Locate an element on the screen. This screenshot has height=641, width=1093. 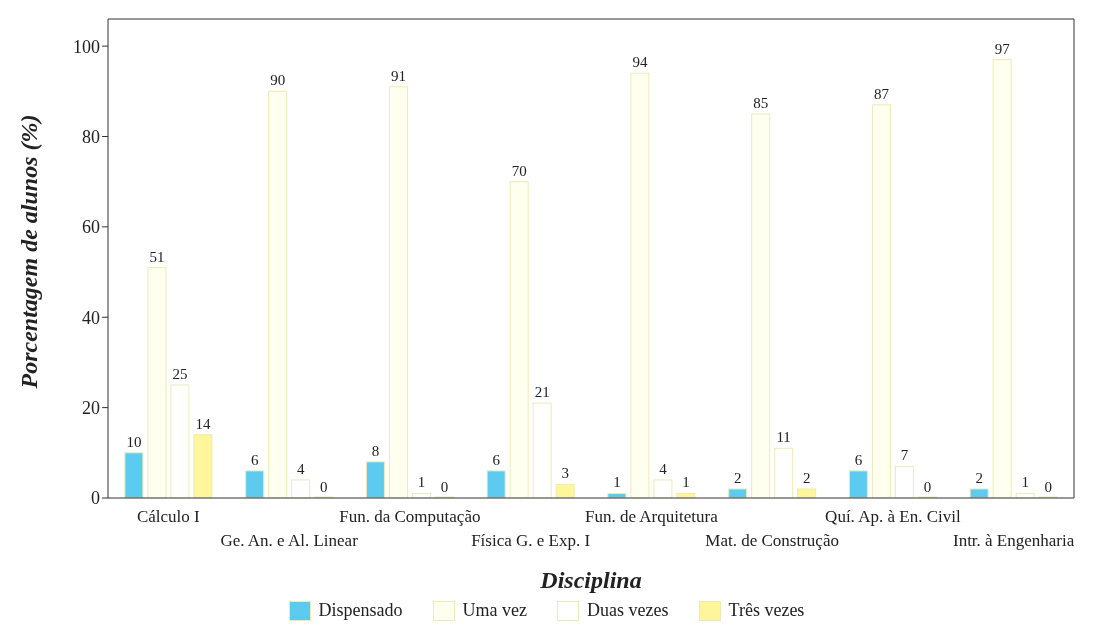
y-tick-label: 60 is located at coordinates (91, 227).